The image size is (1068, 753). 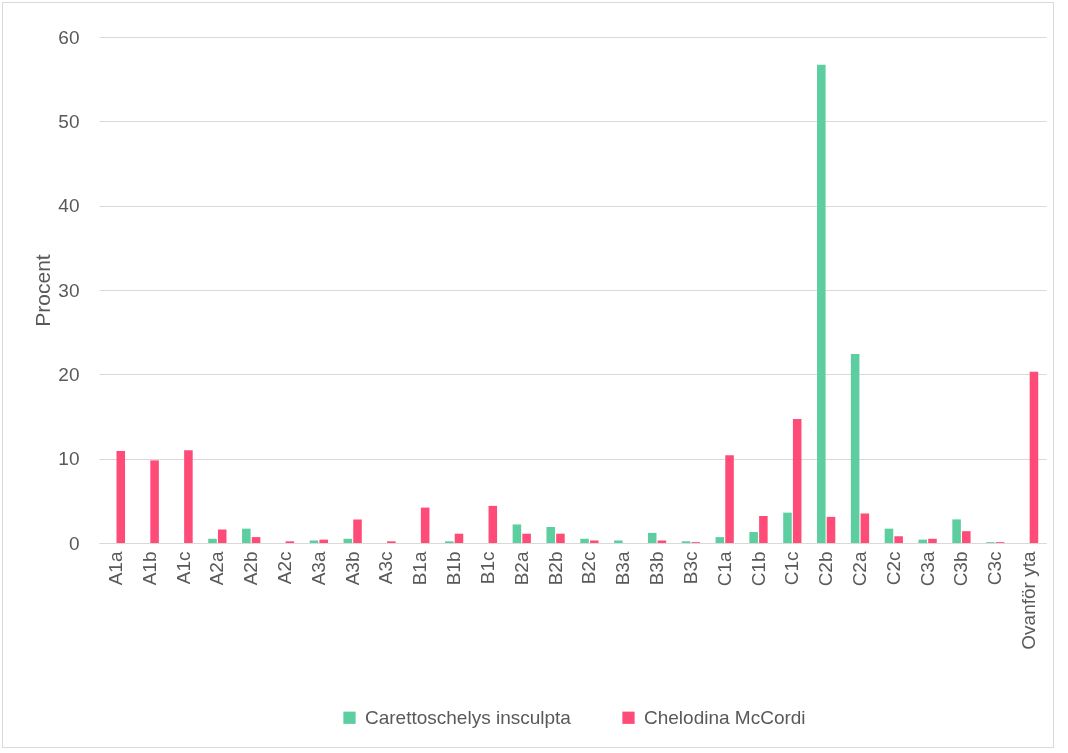 What do you see at coordinates (386, 568) in the screenshot?
I see `x-tick-label: A3c` at bounding box center [386, 568].